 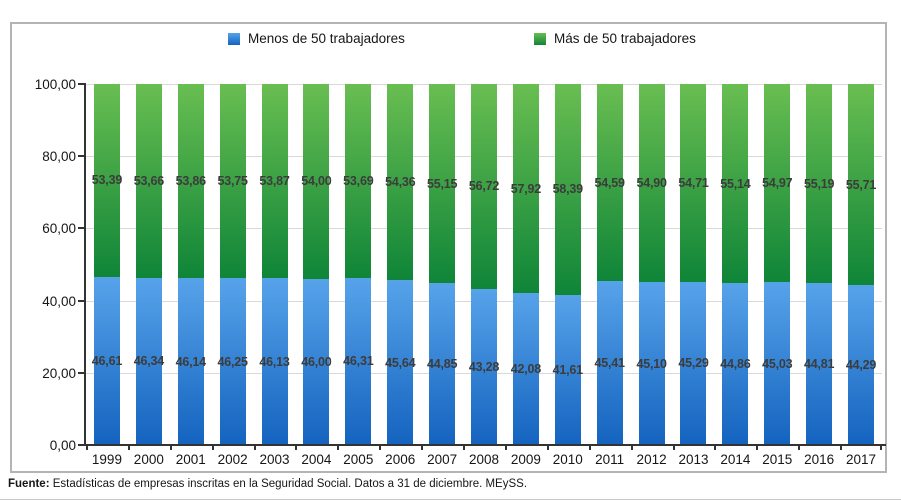 What do you see at coordinates (59, 229) in the screenshot?
I see `y-axis-label: 60,00` at bounding box center [59, 229].